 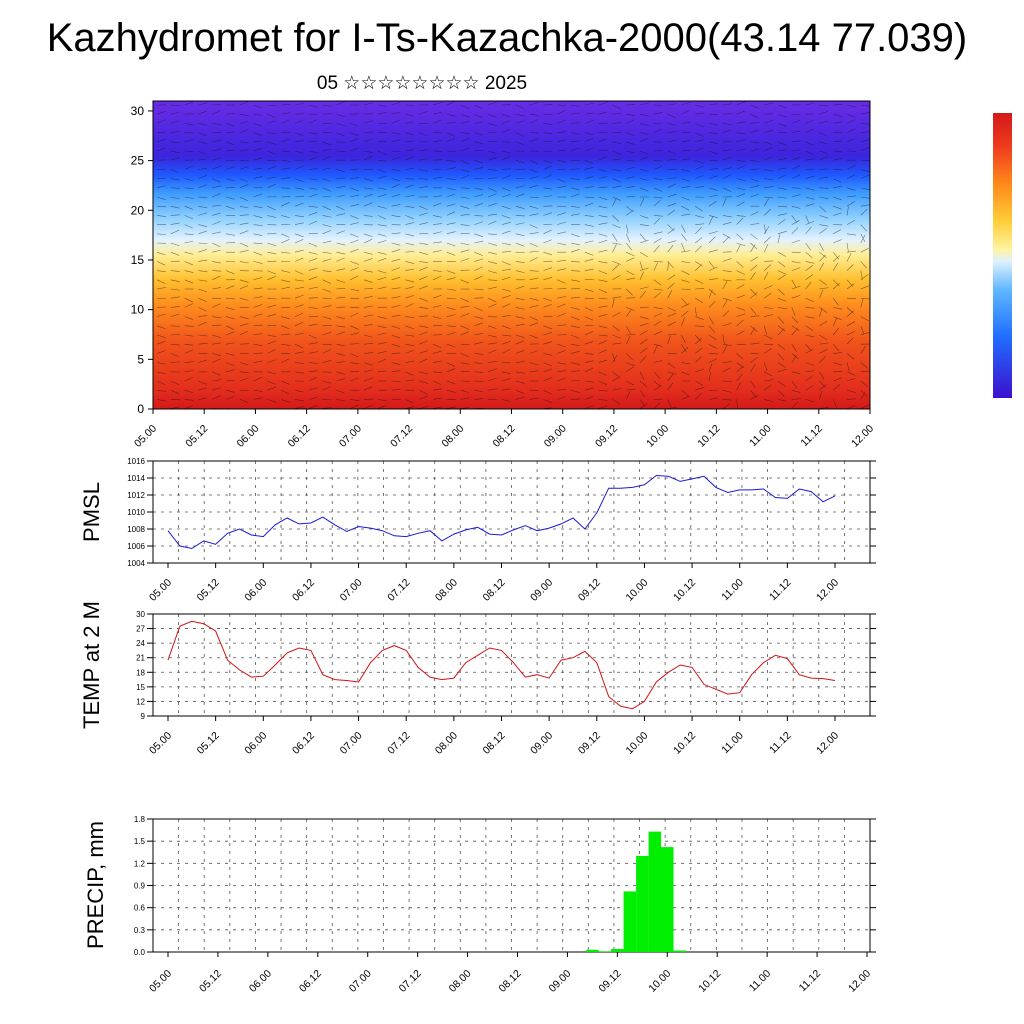 What do you see at coordinates (504, 436) in the screenshot?
I see `x-tick-label: 08.12` at bounding box center [504, 436].